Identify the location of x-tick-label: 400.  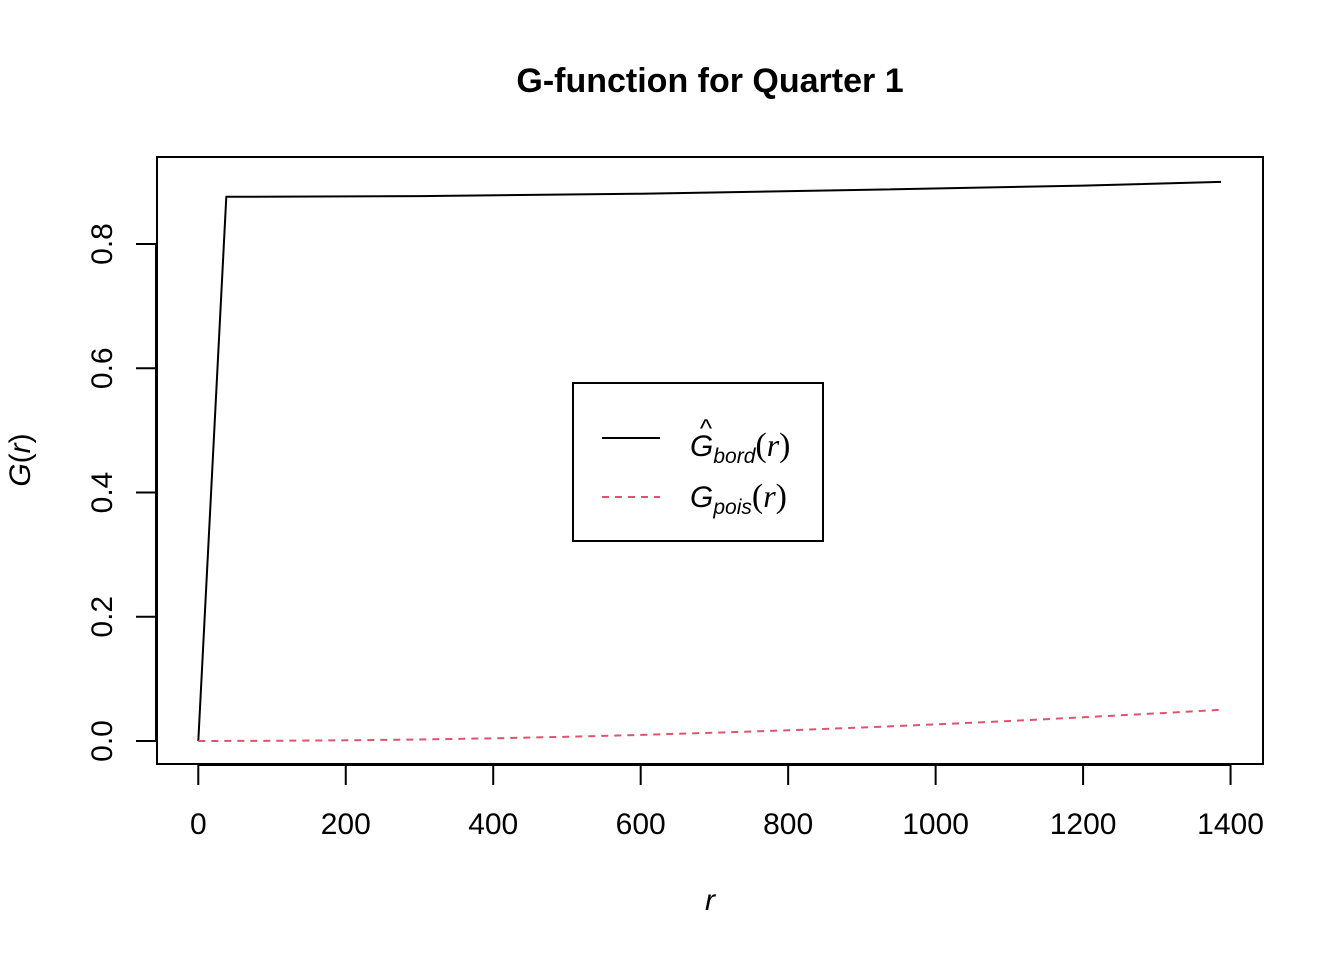
(493, 824).